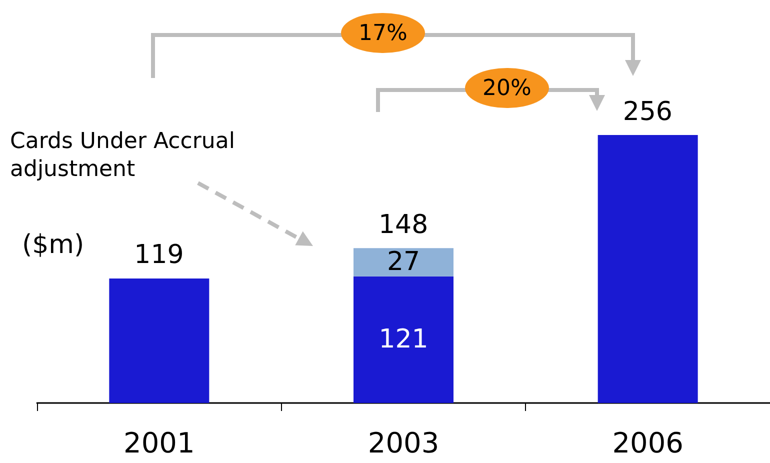 The height and width of the screenshot is (463, 770). I want to click on x-tick-label: 2006, so click(648, 443).